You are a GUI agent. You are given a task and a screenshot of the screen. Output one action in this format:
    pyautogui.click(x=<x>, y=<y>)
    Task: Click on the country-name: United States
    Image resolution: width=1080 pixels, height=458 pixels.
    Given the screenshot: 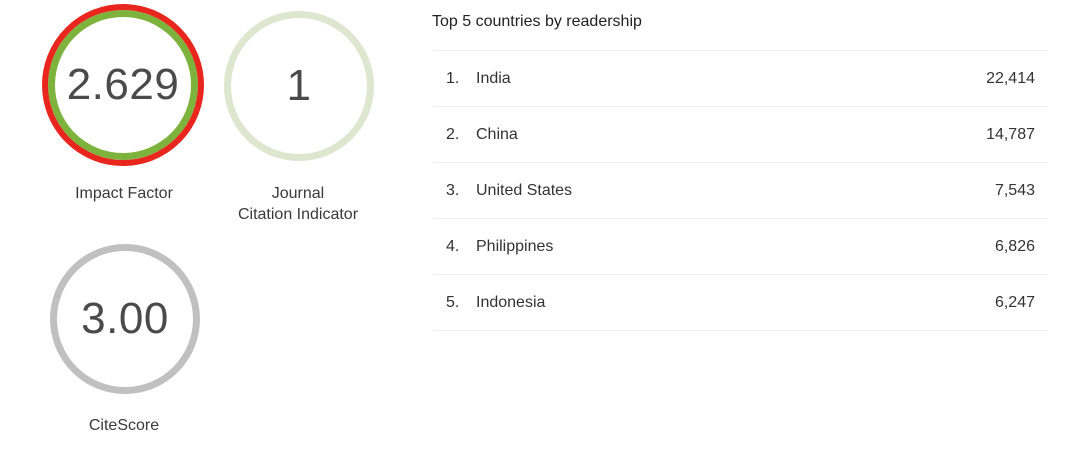 What is the action you would take?
    pyautogui.click(x=524, y=190)
    